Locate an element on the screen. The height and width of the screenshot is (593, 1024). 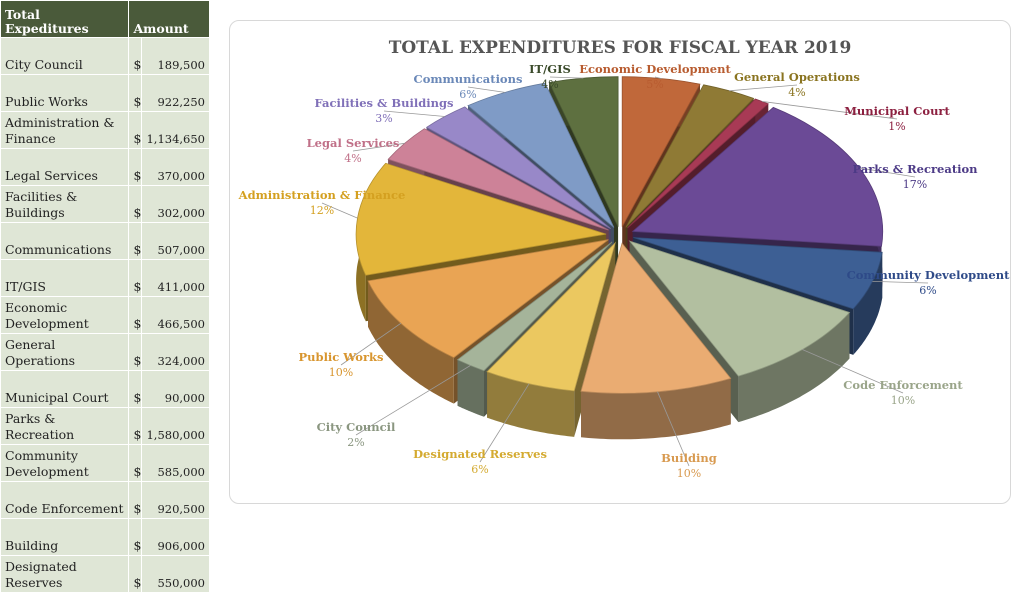
row-label: Designated Reserves is located at coordinates (65, 574).